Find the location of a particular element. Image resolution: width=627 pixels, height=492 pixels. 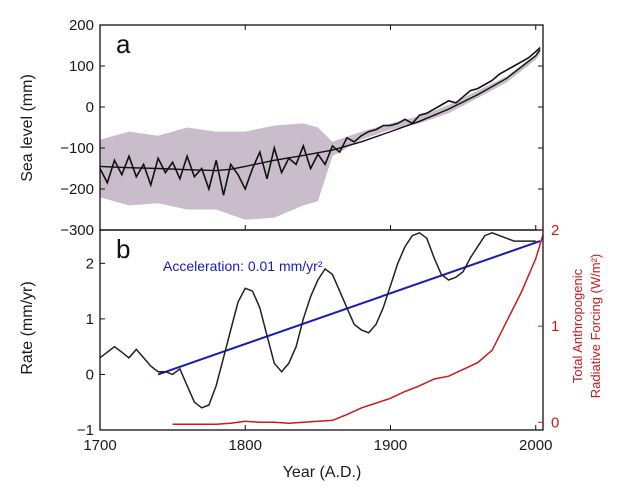

panel-b-y2label-line2: Radiative Forcing (W/m²) is located at coordinates (595, 326).